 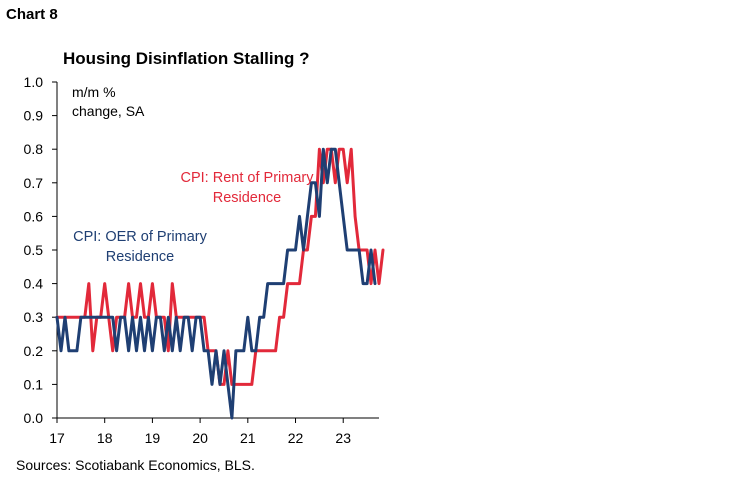 What do you see at coordinates (94, 92) in the screenshot?
I see `y-unit-line-1: m/m %` at bounding box center [94, 92].